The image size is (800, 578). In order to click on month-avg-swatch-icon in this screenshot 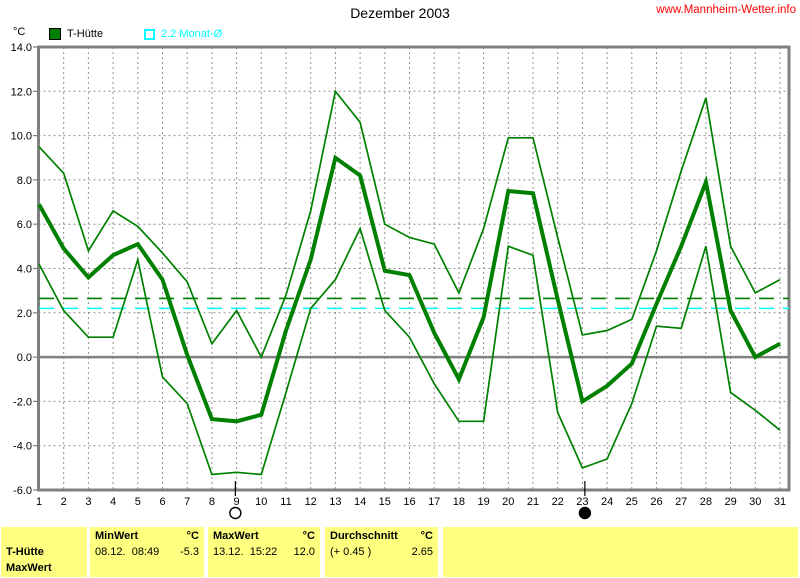, I will do `click(149, 34)`.